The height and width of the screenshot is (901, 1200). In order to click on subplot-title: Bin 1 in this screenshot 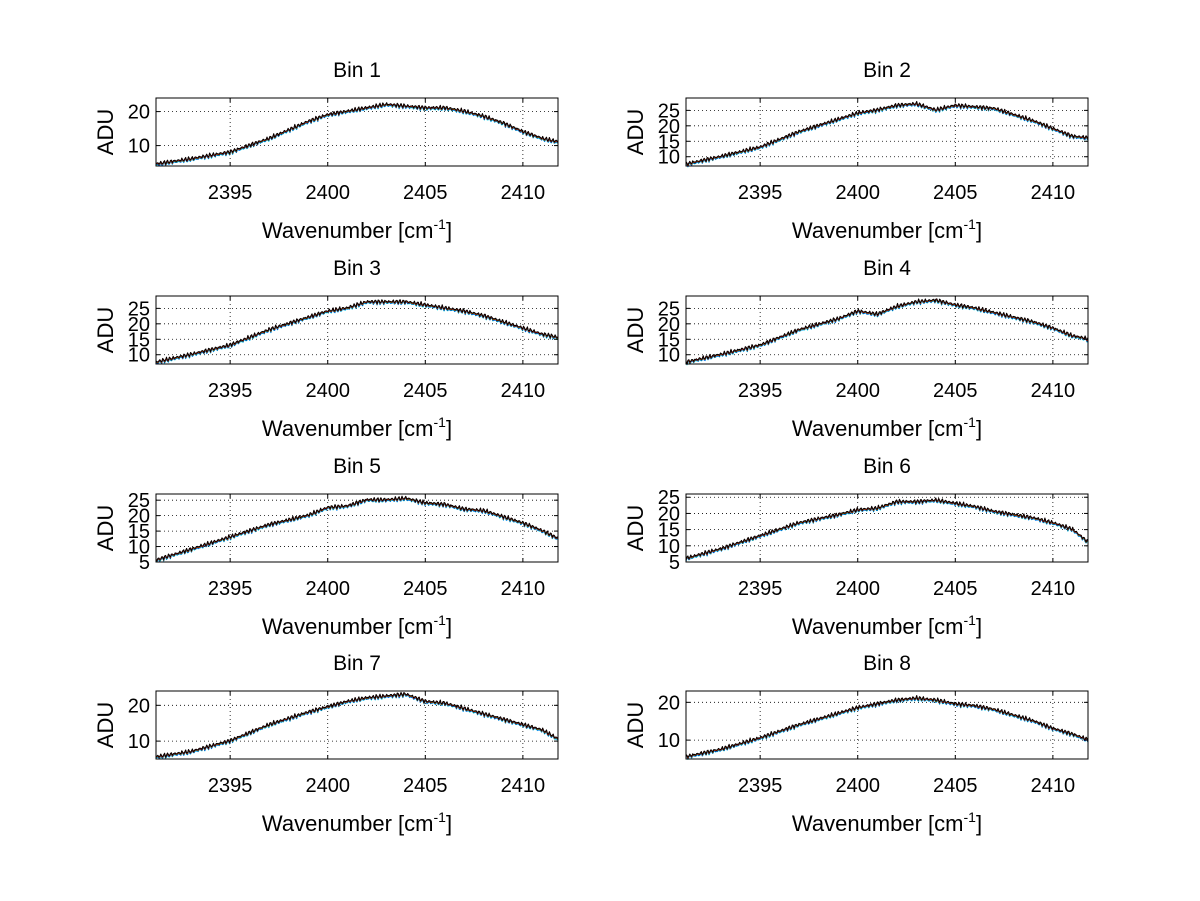, I will do `click(357, 70)`.